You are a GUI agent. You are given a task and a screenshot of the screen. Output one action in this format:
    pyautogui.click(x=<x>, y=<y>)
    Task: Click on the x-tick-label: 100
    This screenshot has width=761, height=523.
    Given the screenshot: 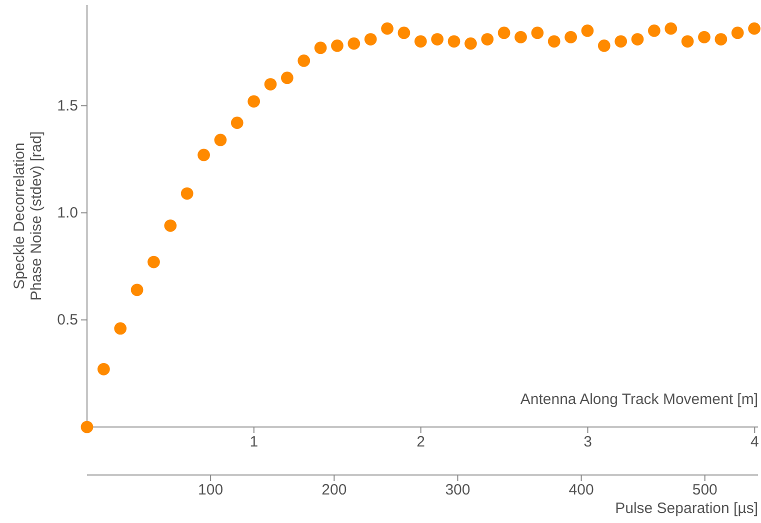 What is the action you would take?
    pyautogui.click(x=211, y=490)
    